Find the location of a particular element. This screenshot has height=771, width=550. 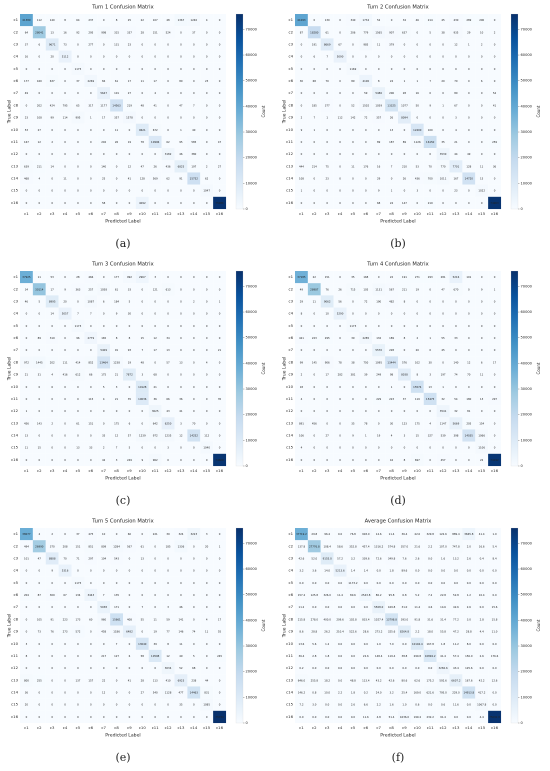

cell-label: 831 is located at coordinates (206, 693).